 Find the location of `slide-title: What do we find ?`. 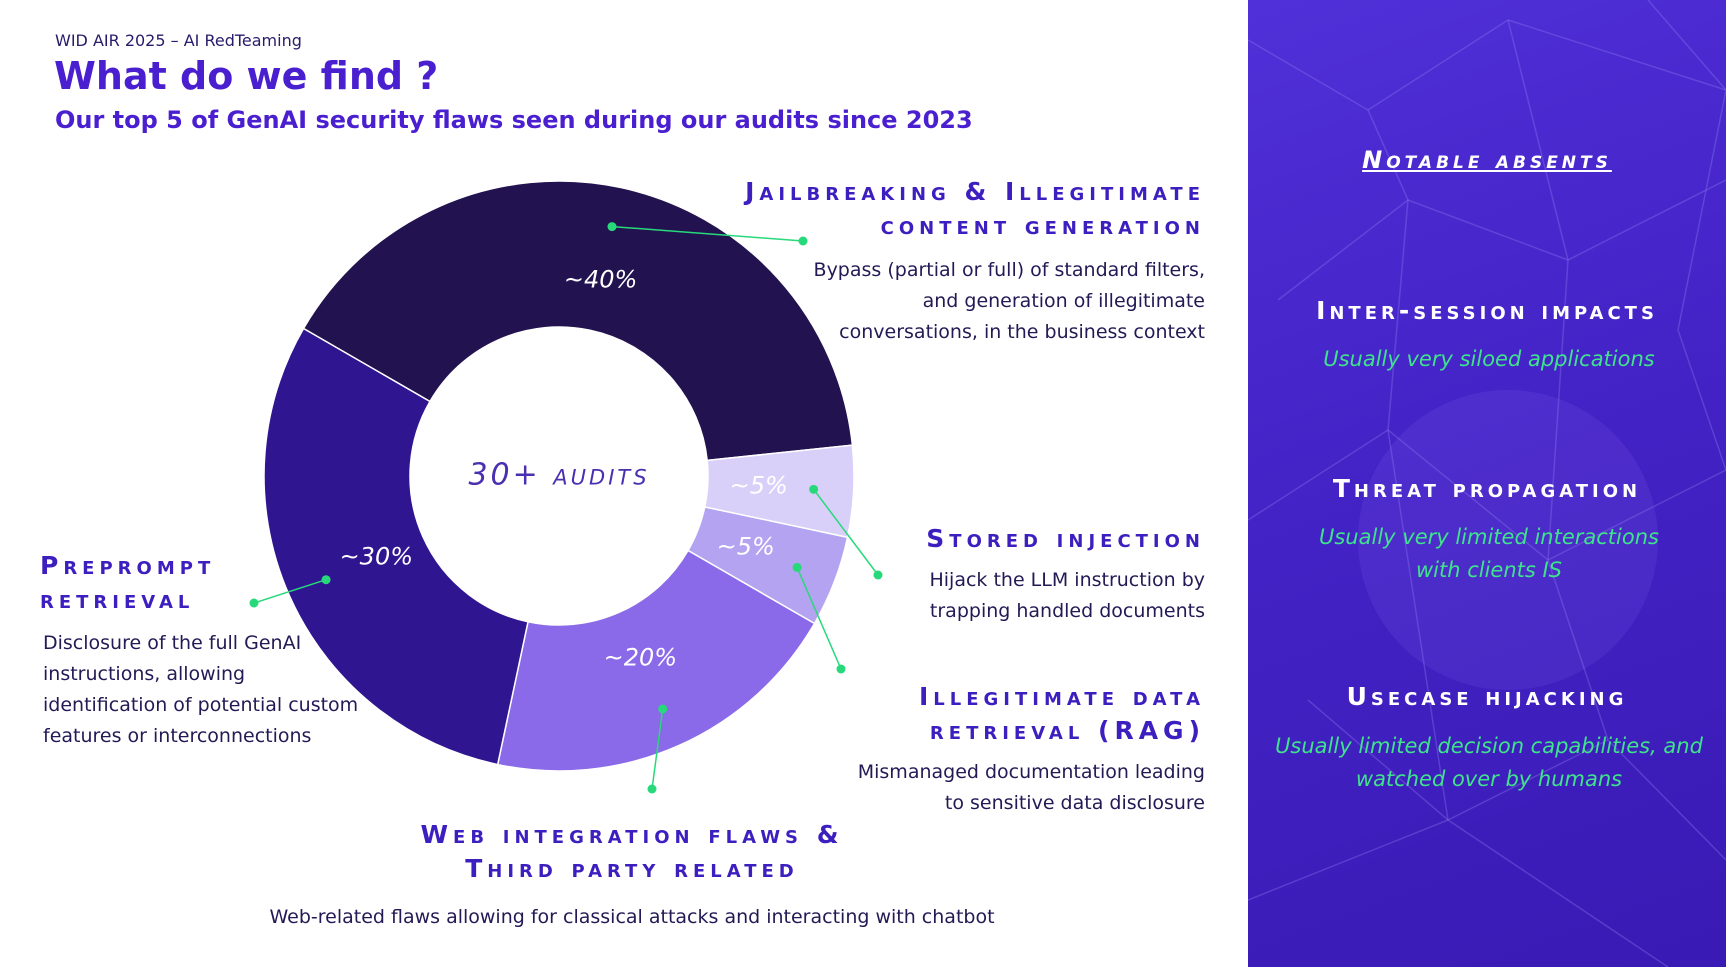

slide-title: What do we find ? is located at coordinates (246, 76).